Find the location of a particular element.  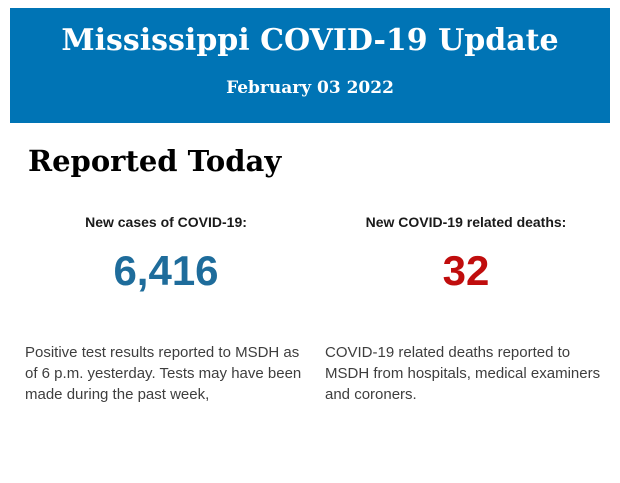

new-deaths-value: 32 is located at coordinates (466, 270).